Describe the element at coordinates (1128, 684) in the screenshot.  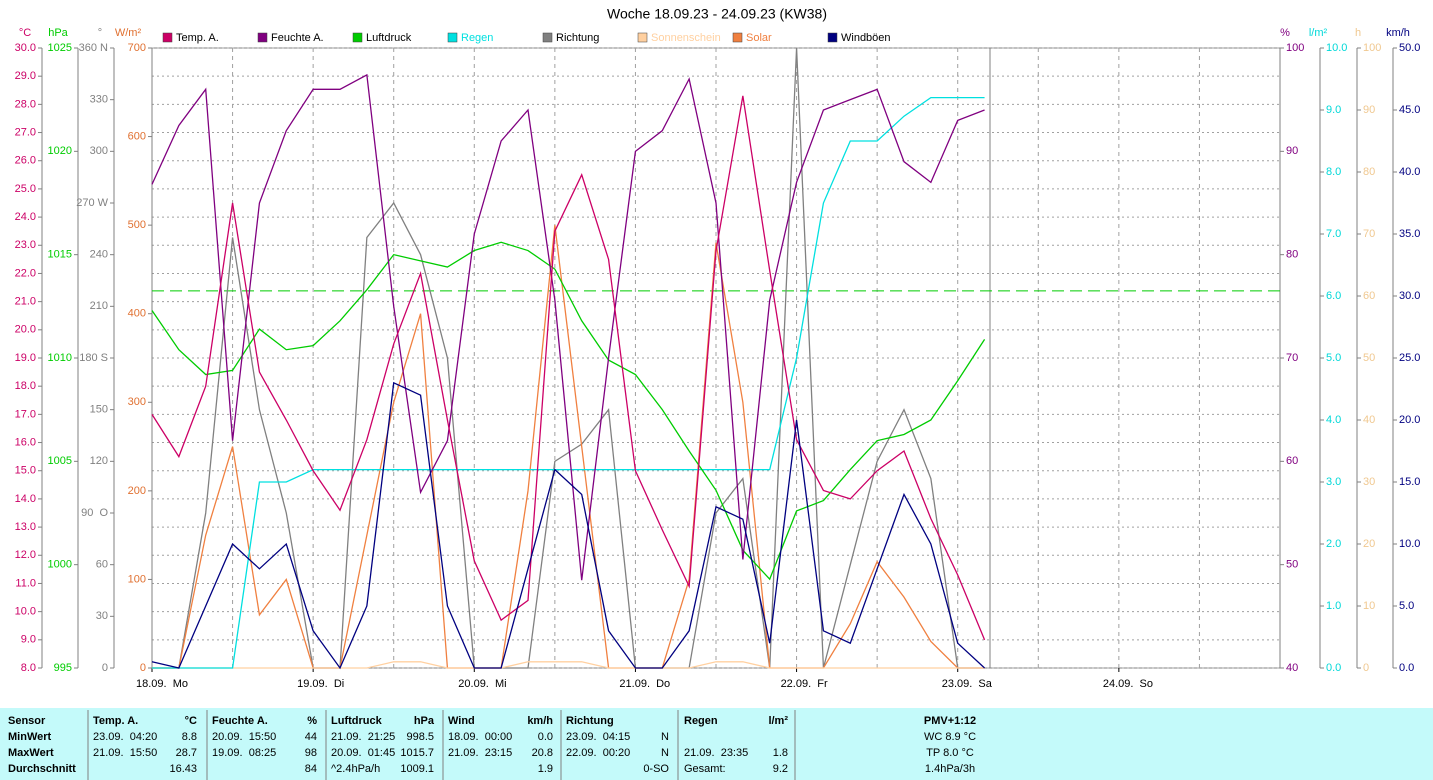
I see `x-tick-label: 24.09. So` at that location.